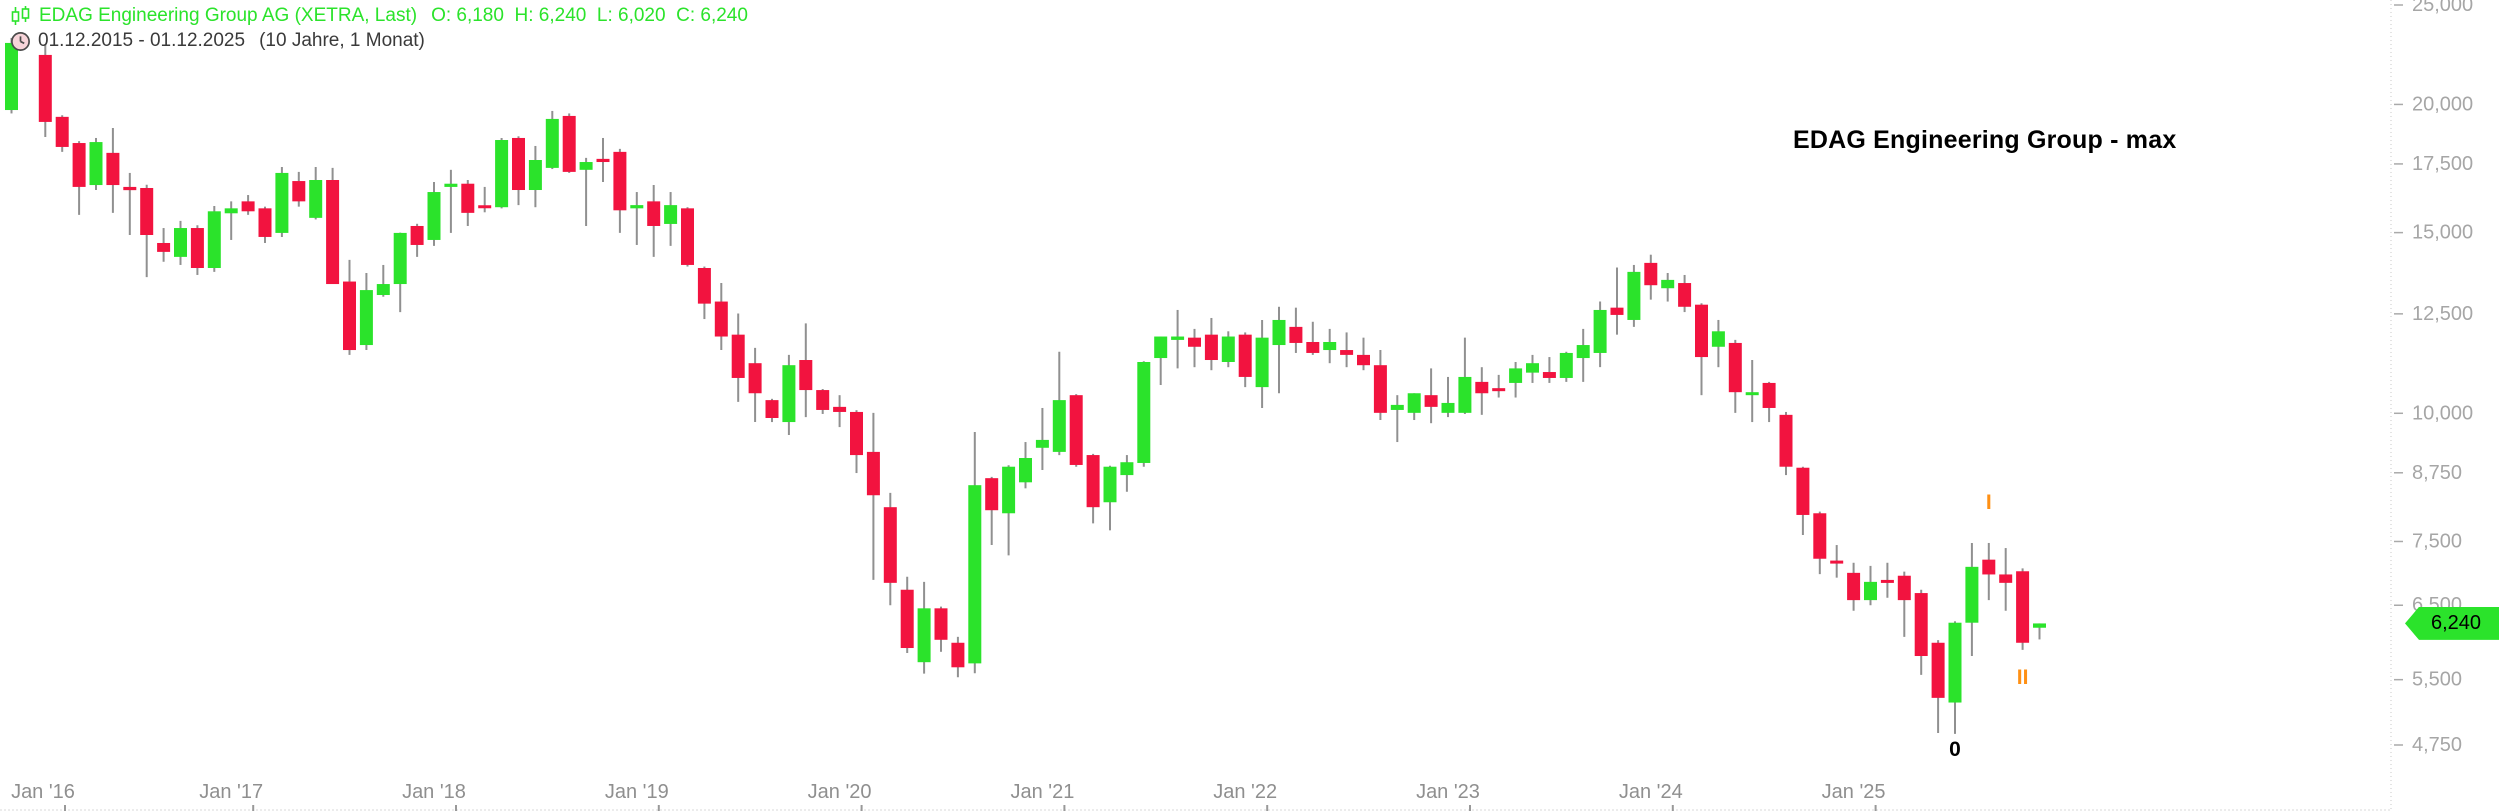 The height and width of the screenshot is (811, 2500). What do you see at coordinates (231, 792) in the screenshot?
I see `x-axis-label: Jan '17` at bounding box center [231, 792].